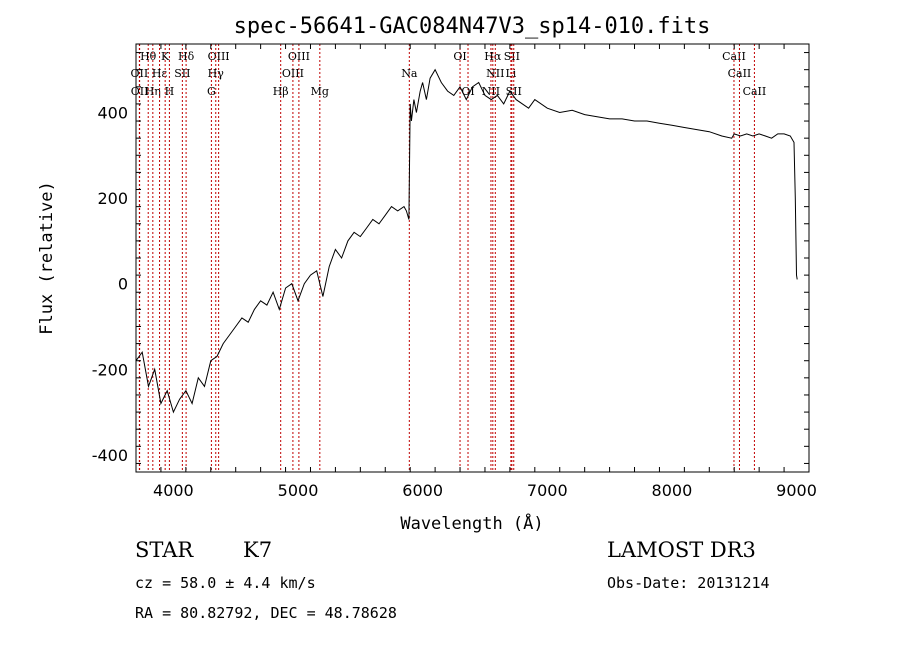  Describe the element at coordinates (493, 56) in the screenshot. I see `spectral-line-label: Hα` at that location.